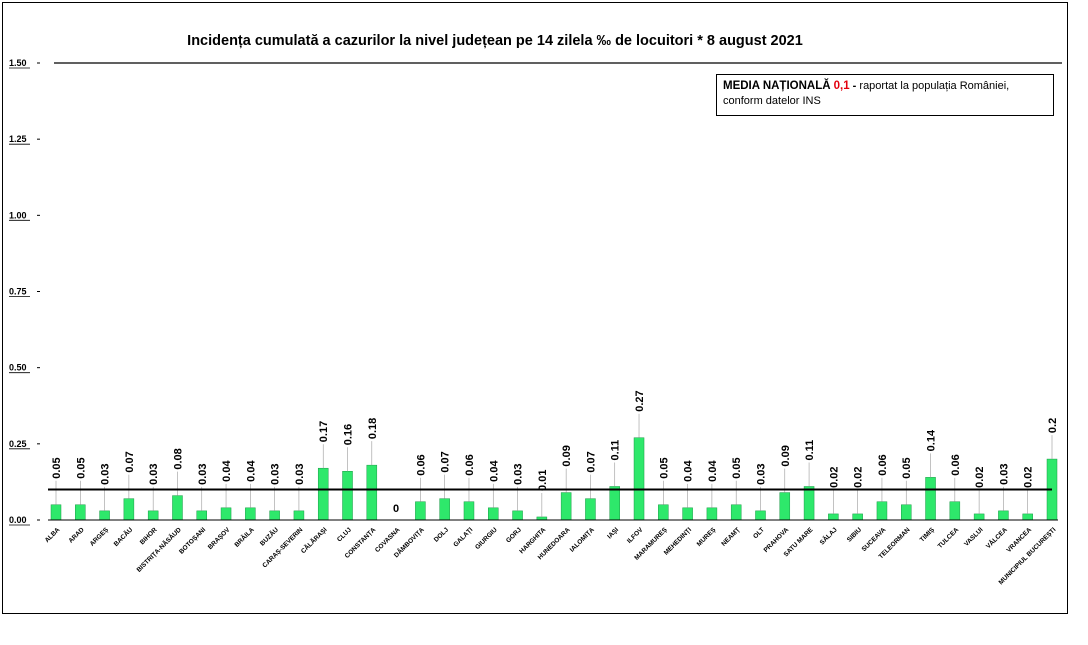 The width and height of the screenshot is (1088, 645). Describe the element at coordinates (178, 458) in the screenshot. I see `value-label: 0.08` at that location.